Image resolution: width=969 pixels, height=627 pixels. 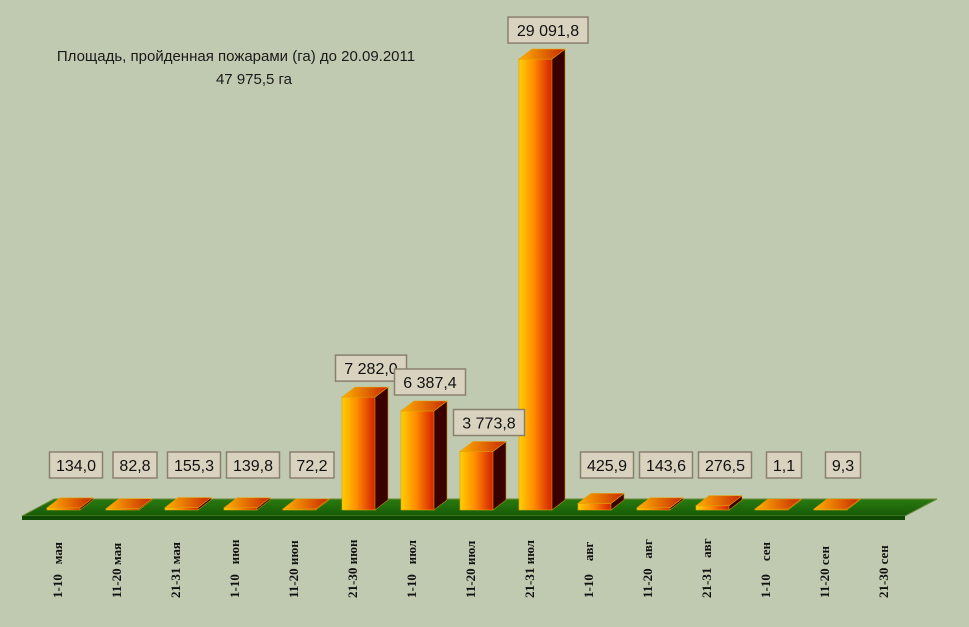 I want to click on data-label-7: 6 387,4, so click(x=430, y=382).